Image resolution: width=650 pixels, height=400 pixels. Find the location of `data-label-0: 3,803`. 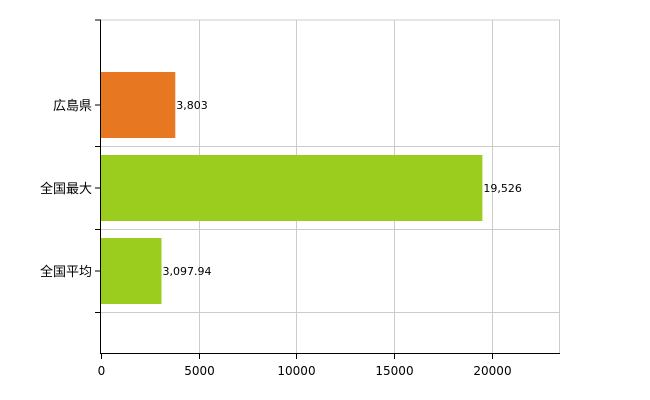

data-label-0: 3,803 is located at coordinates (192, 105).